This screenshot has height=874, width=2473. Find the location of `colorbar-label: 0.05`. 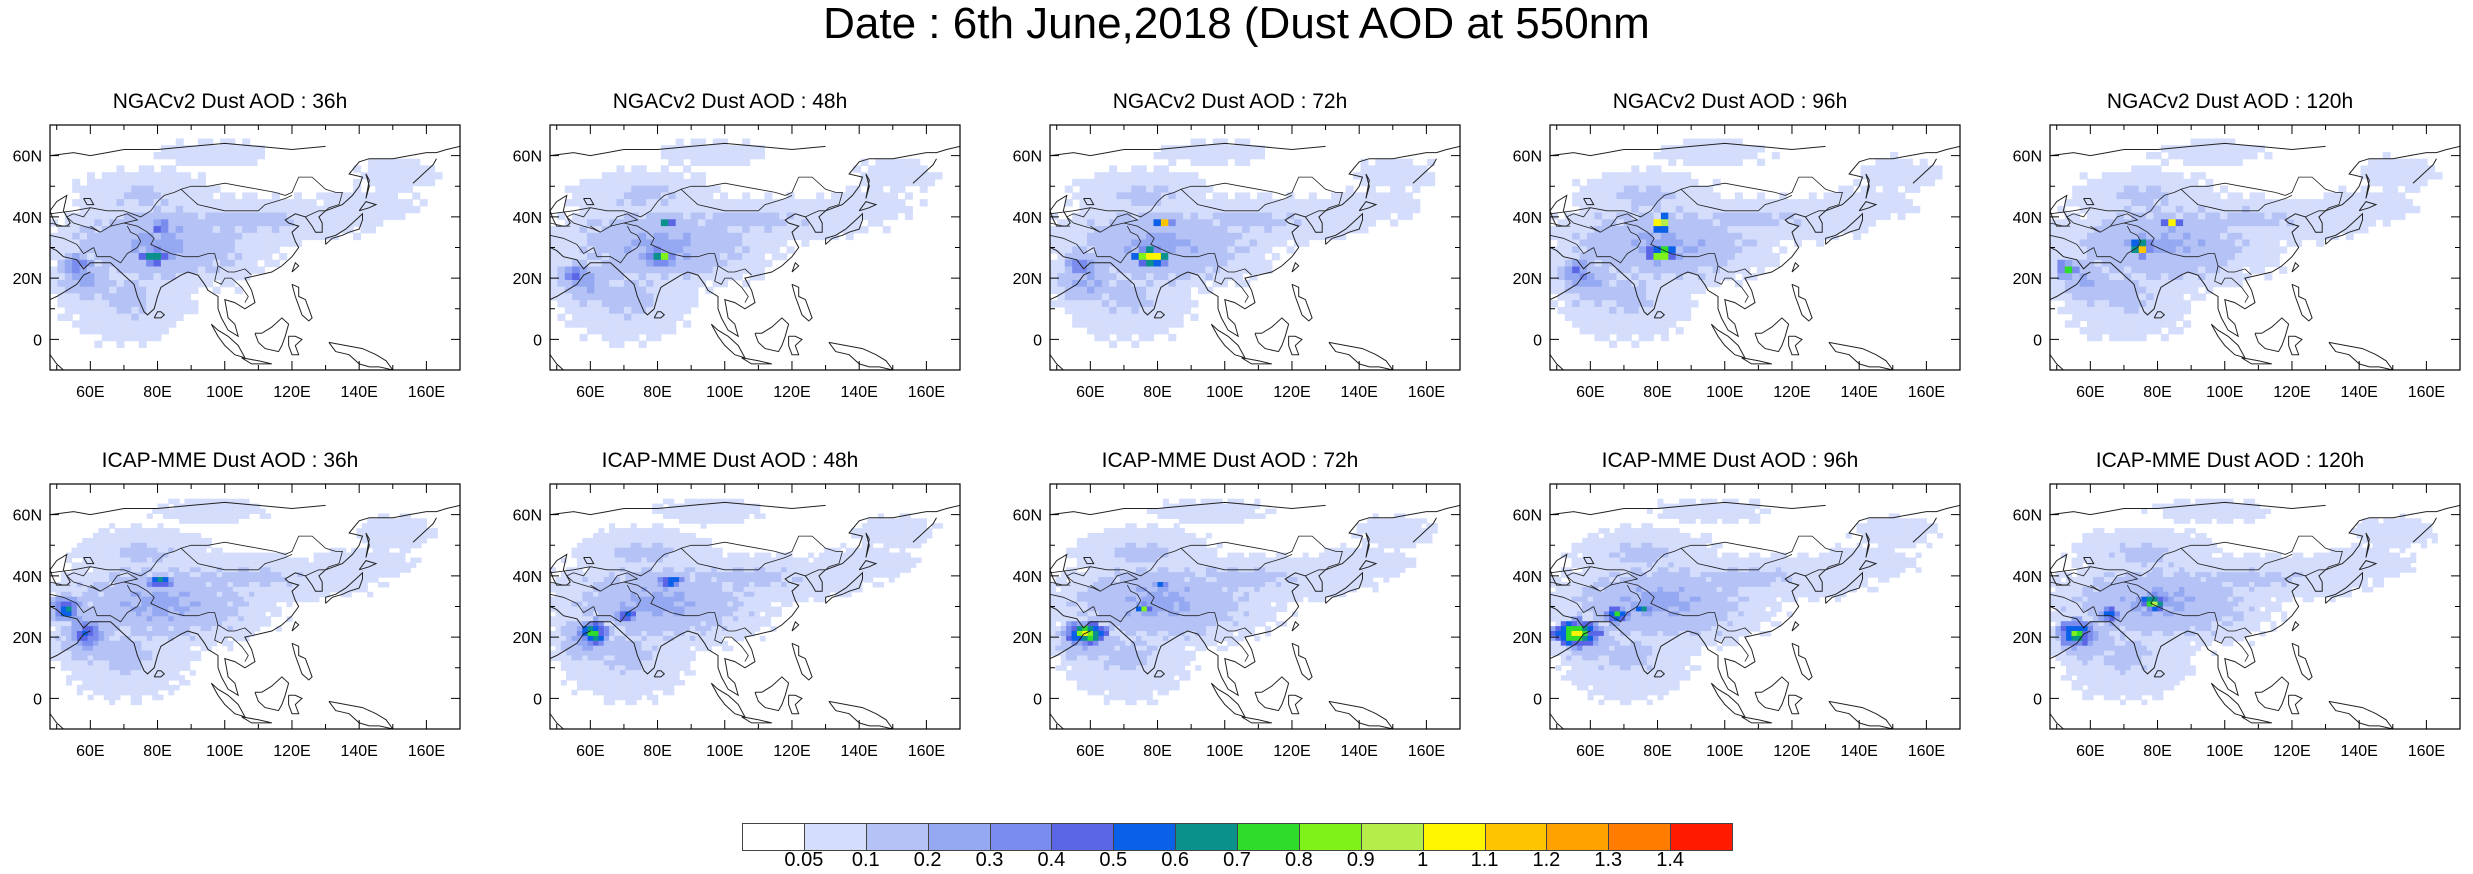

colorbar-label: 0.05 is located at coordinates (804, 860).